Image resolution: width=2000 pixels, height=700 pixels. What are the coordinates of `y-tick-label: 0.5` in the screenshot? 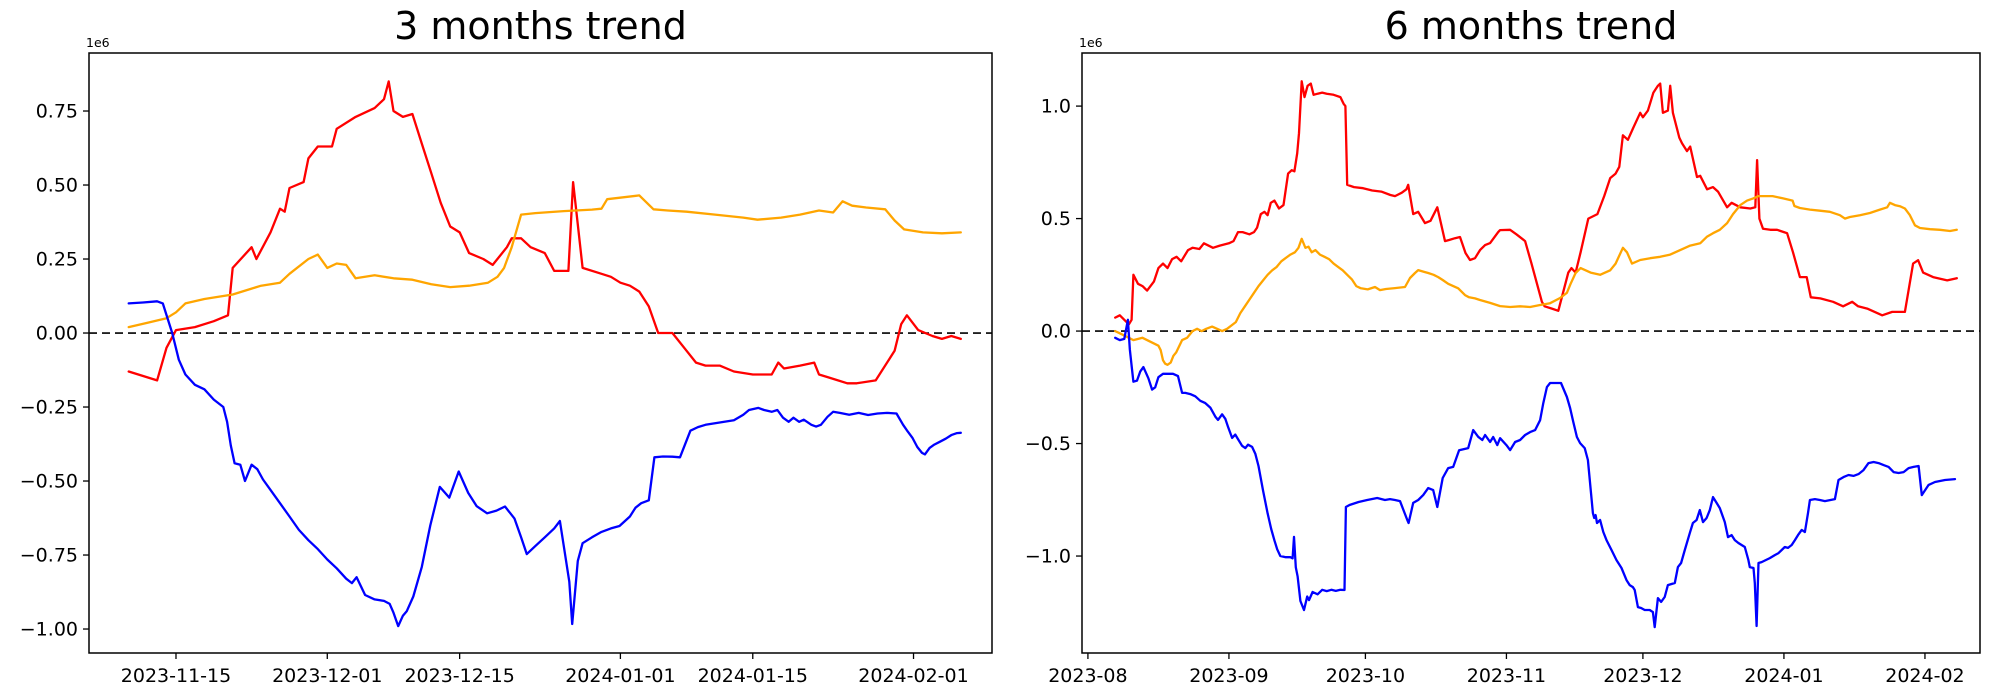 It's located at (1056, 219).